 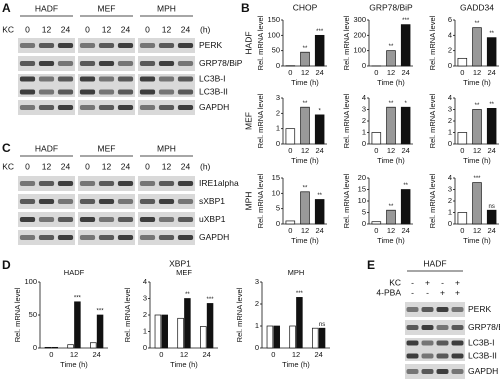 I want to click on chart-title: MPH, so click(x=296, y=272).